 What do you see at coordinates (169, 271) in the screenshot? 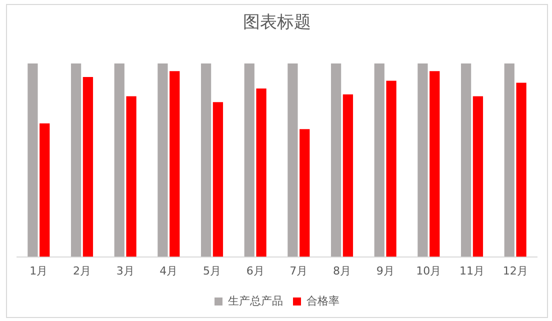
I see `x-tick-label: 4月` at bounding box center [169, 271].